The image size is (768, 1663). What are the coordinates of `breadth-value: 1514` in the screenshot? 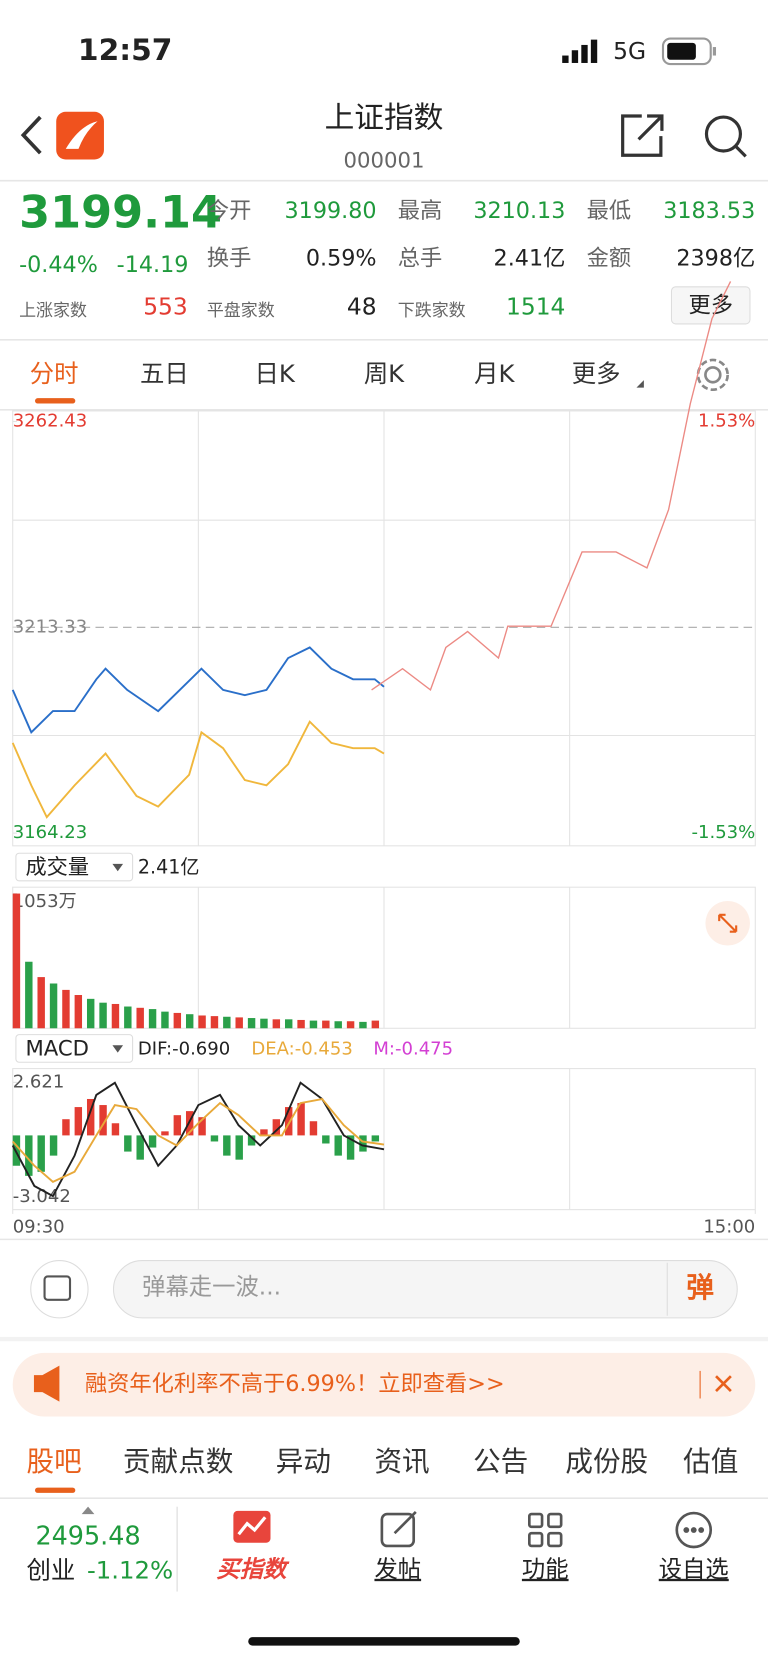 It's located at (535, 307).